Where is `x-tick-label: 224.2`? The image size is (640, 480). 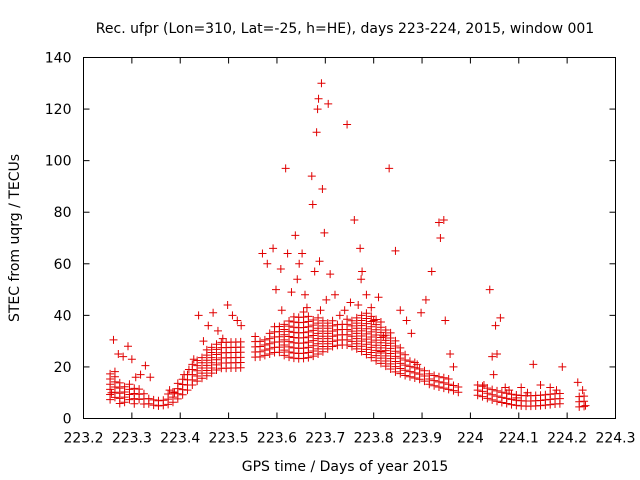 x-tick-label: 224.2 is located at coordinates (567, 439).